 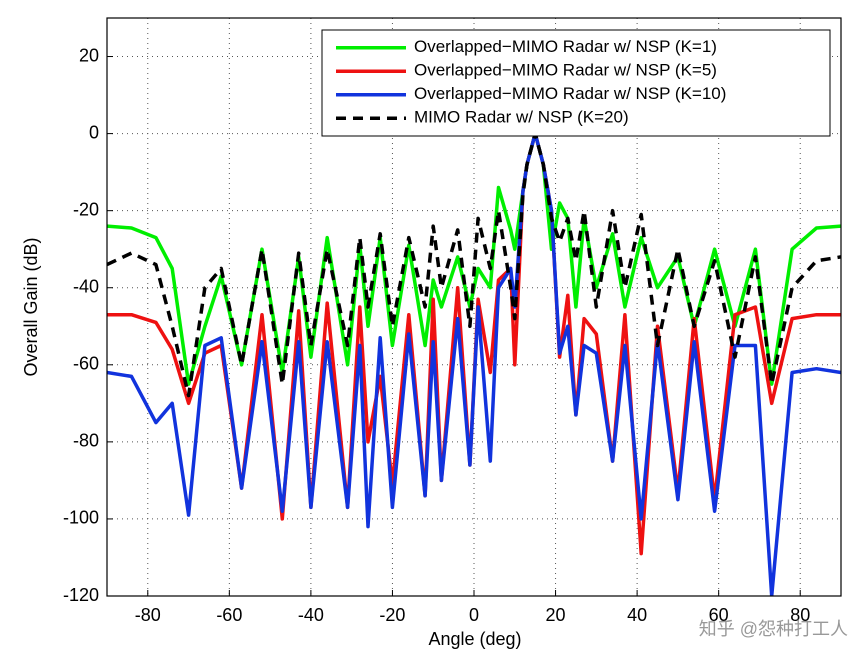 I want to click on legend-label: Overlapped−MIMO Radar w/ NSP (K=10), so click(x=570, y=93).